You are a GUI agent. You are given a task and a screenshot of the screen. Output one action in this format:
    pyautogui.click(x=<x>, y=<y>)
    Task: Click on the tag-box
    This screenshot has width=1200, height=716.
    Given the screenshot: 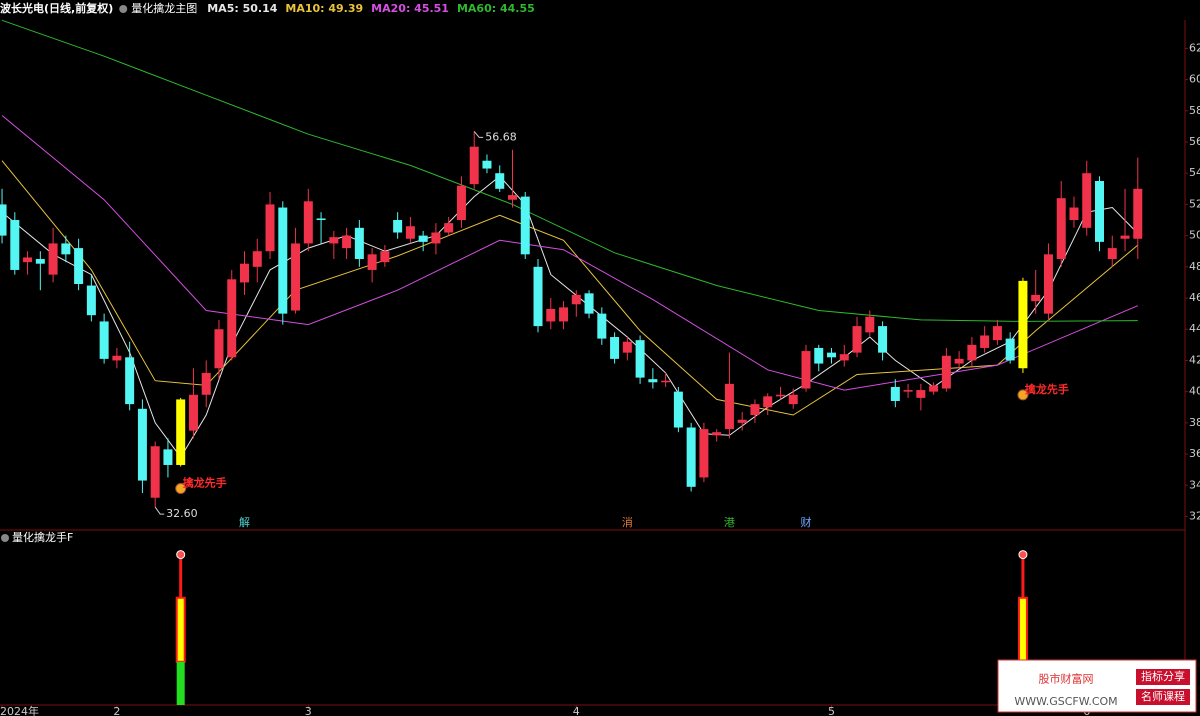 What is the action you would take?
    pyautogui.click(x=1163, y=697)
    